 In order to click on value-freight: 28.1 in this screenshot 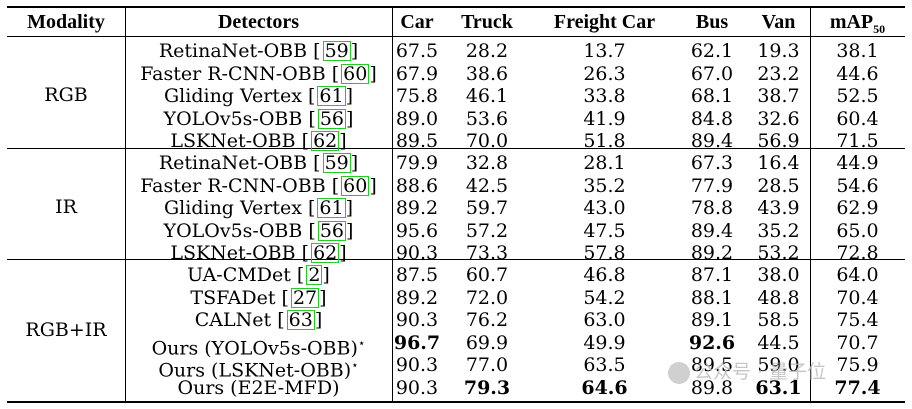, I will do `click(604, 163)`.